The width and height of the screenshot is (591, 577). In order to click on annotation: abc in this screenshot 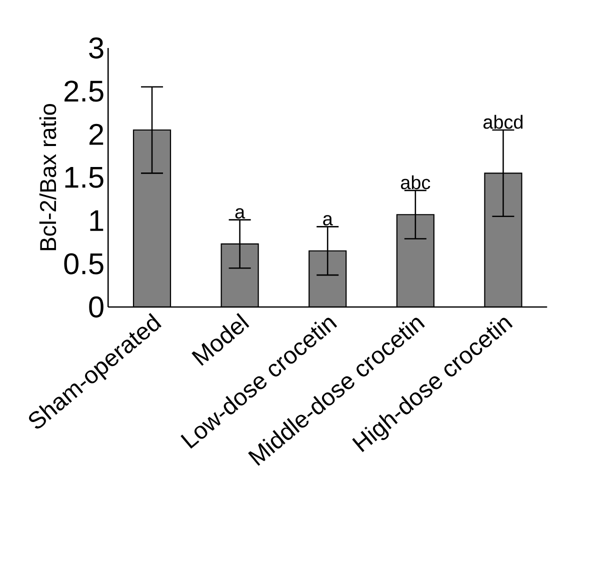, I will do `click(415, 182)`.